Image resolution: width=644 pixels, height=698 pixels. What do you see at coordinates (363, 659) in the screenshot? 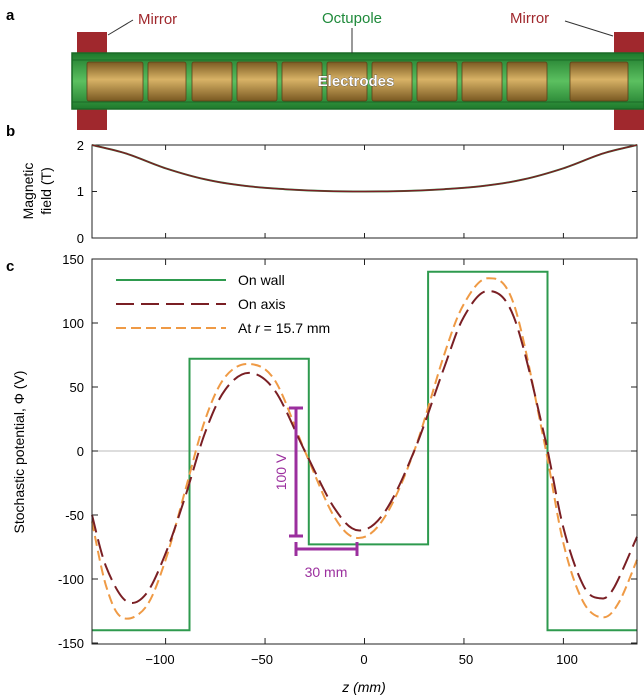
I see `c-xtick-0: 0` at bounding box center [363, 659].